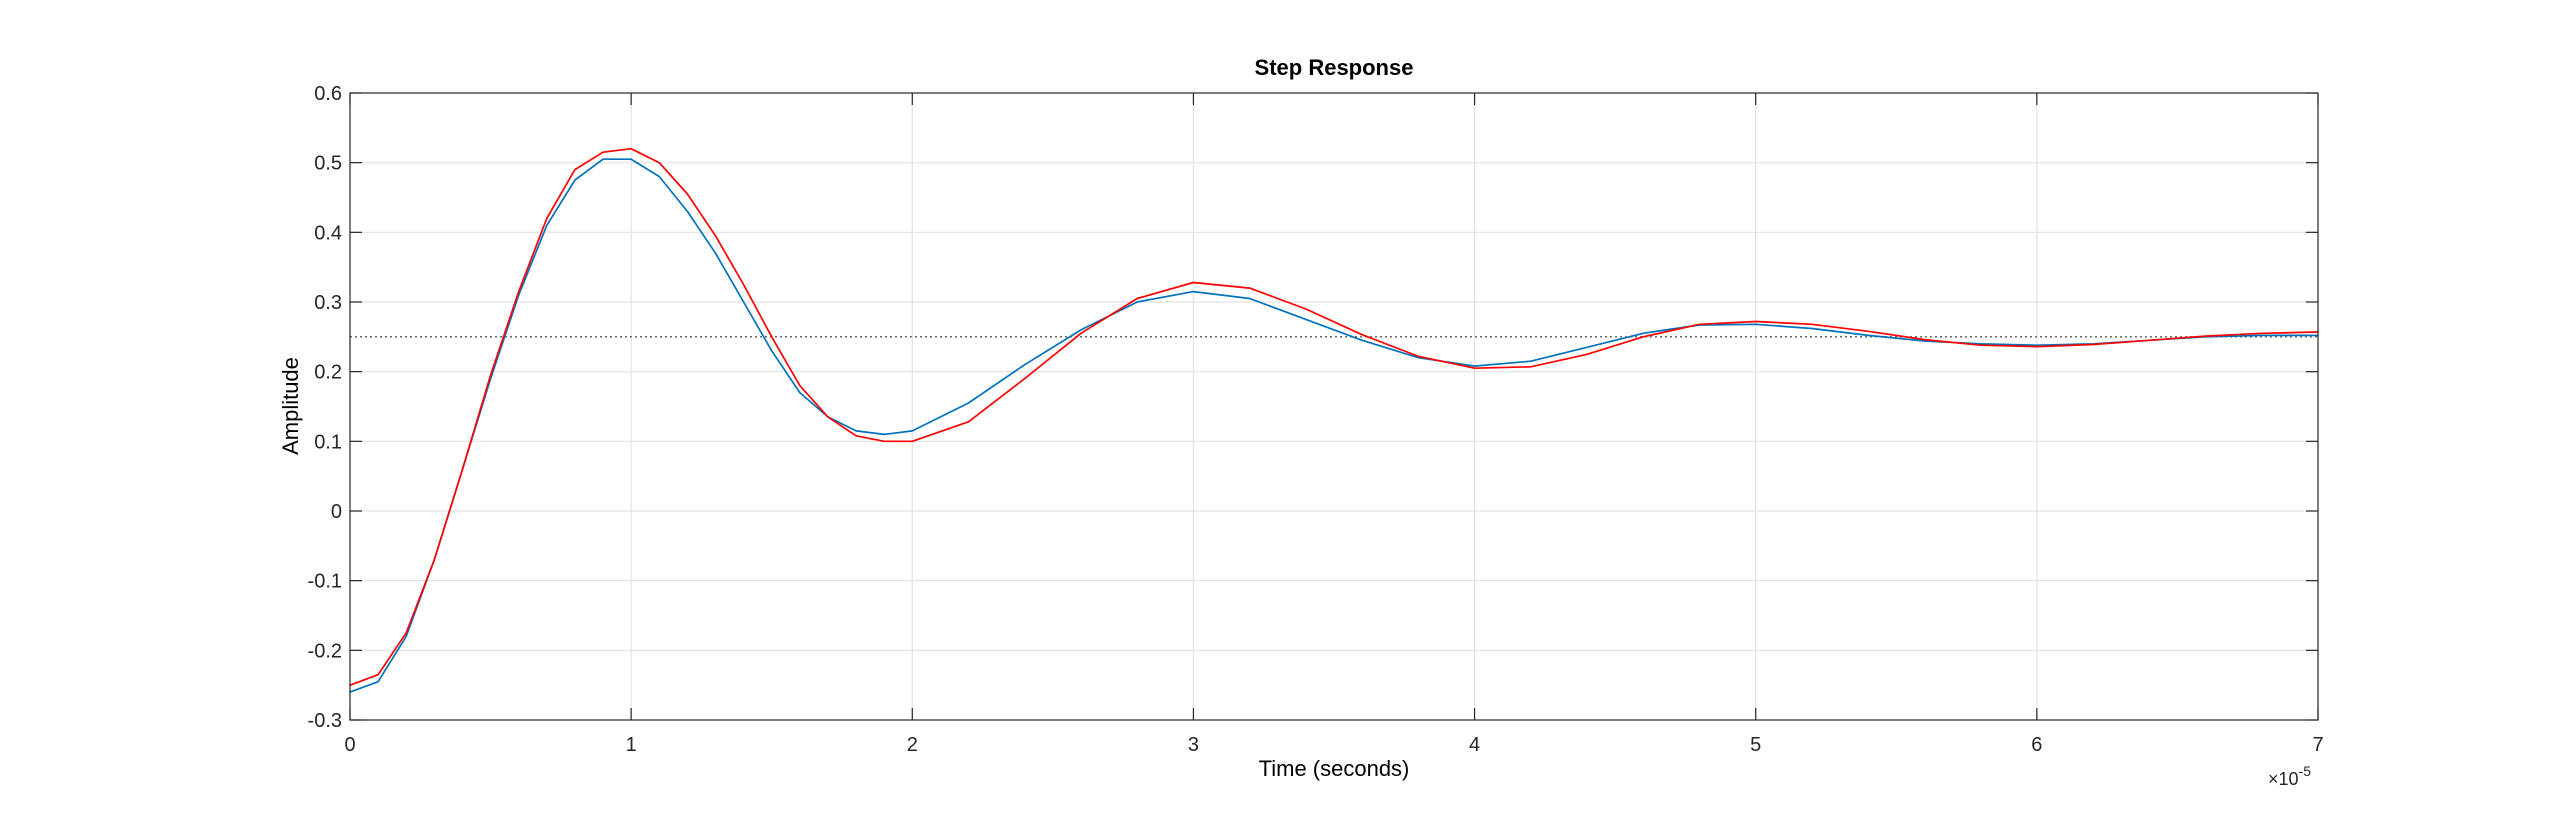 The image size is (2560, 814). What do you see at coordinates (328, 442) in the screenshot?
I see `y-tick-label: 0.1` at bounding box center [328, 442].